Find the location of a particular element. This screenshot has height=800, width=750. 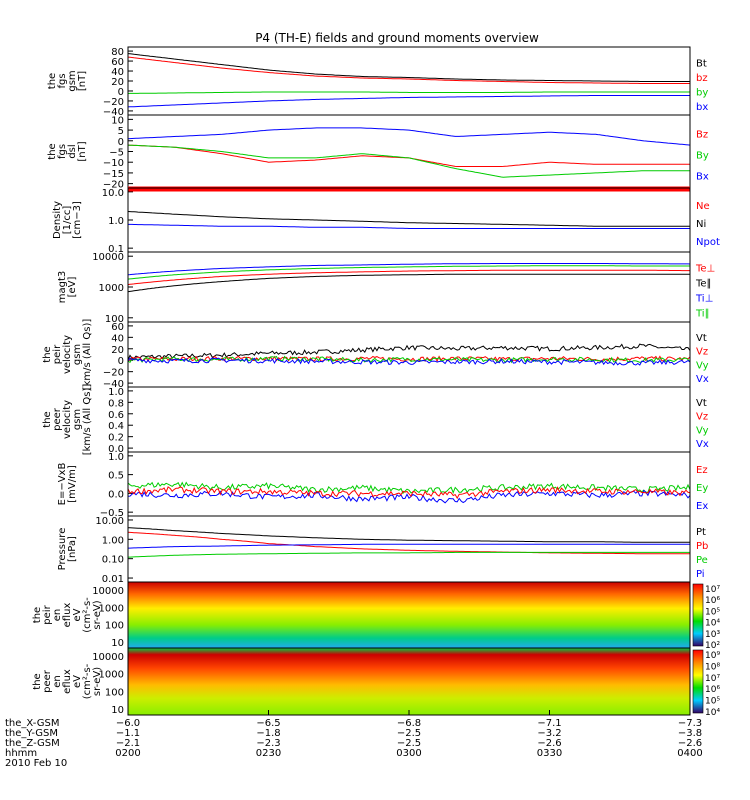

ylabel-line: [cm−3] is located at coordinates (77, 220).